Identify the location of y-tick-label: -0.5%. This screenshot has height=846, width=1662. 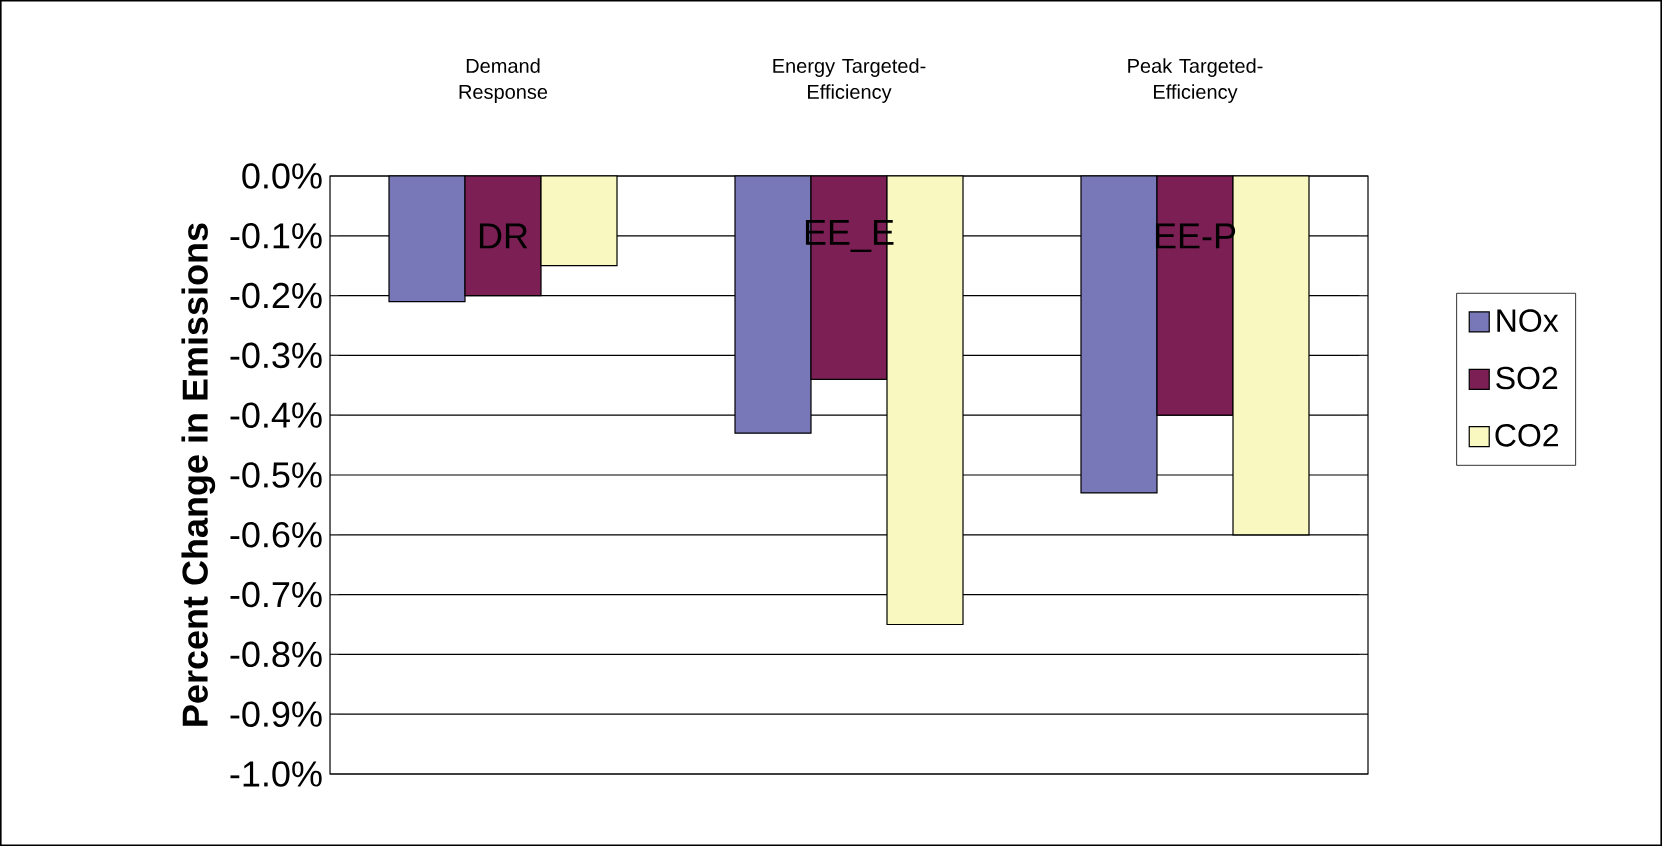
(276, 475).